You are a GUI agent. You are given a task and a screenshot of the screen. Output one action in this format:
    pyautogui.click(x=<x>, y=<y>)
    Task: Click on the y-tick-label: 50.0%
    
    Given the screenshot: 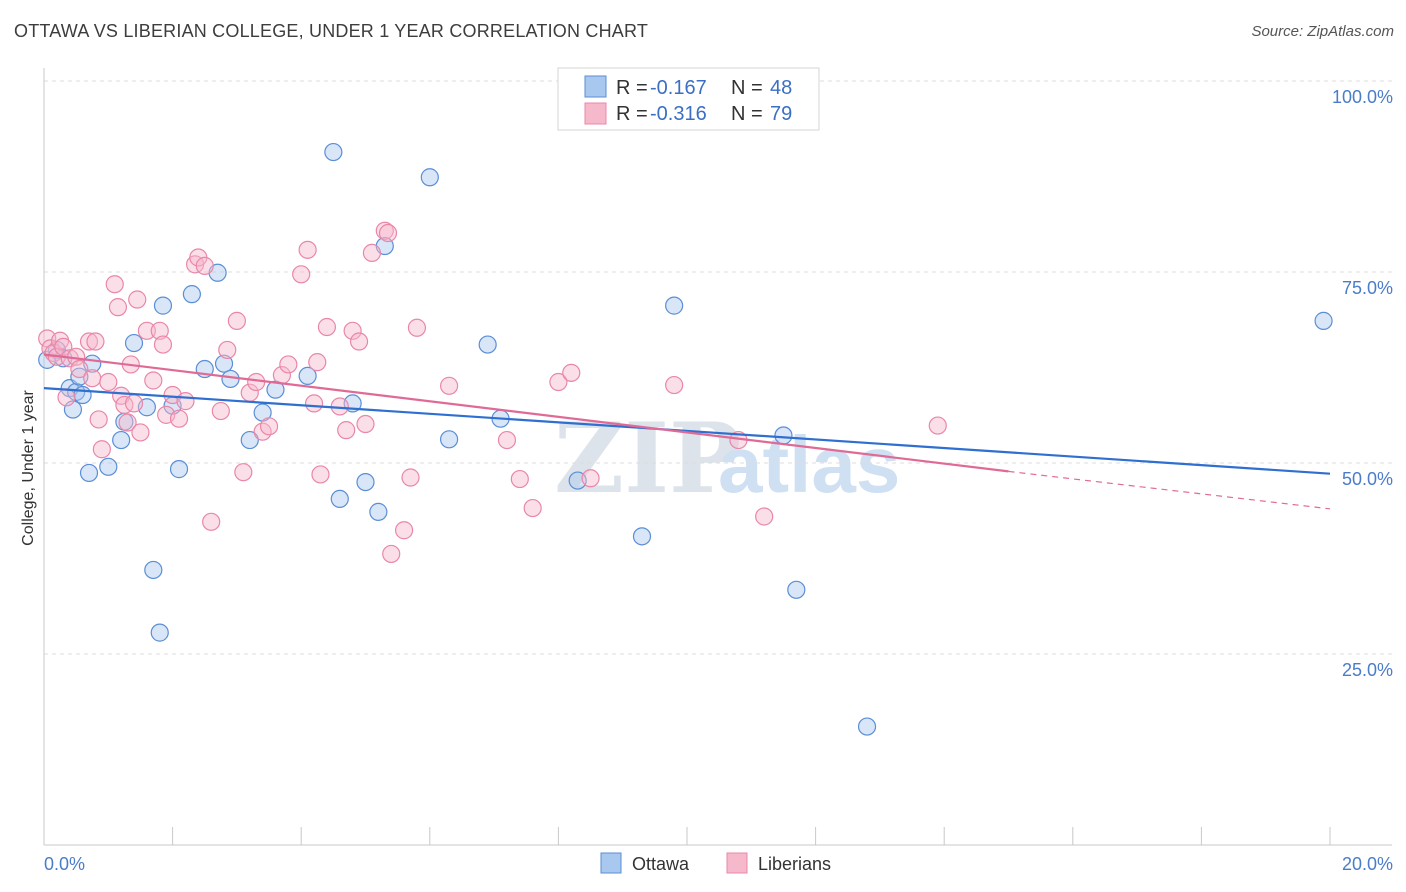 What is the action you would take?
    pyautogui.click(x=1367, y=479)
    